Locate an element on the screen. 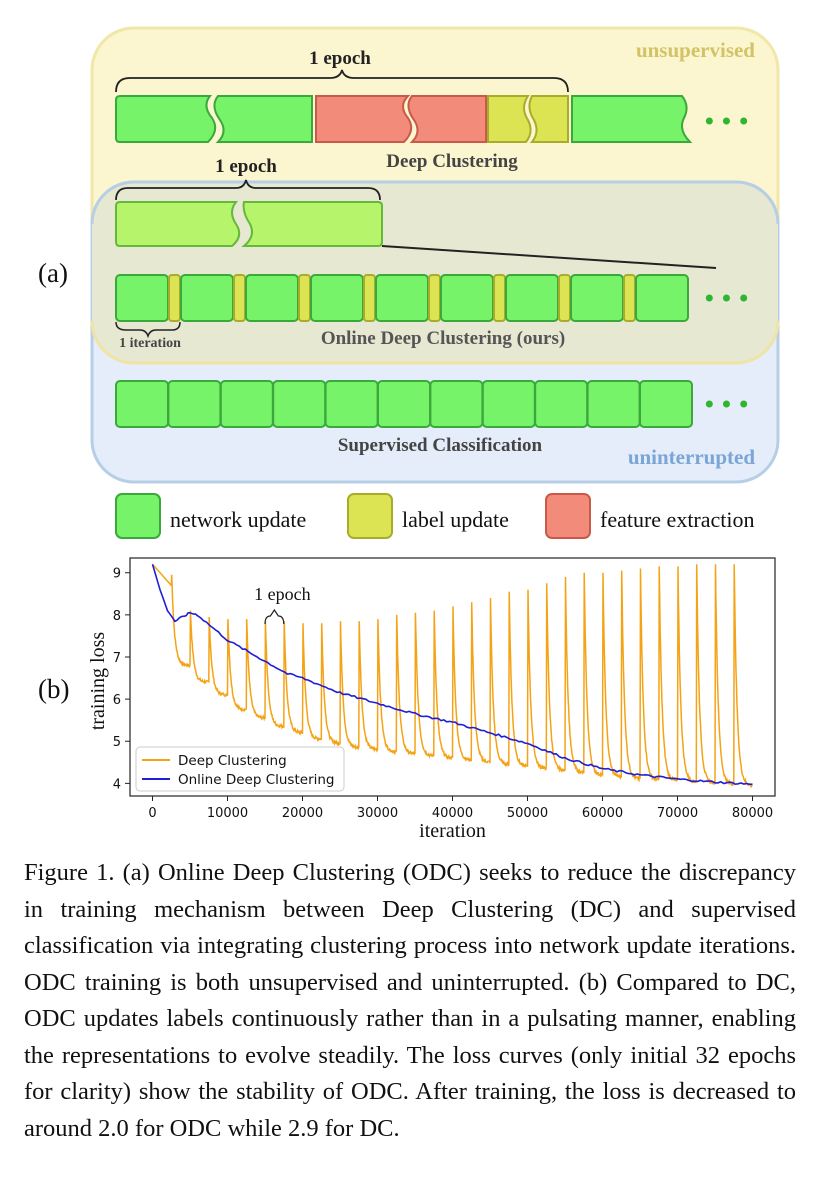  unsupervised-region-outline is located at coordinates (457, 342).